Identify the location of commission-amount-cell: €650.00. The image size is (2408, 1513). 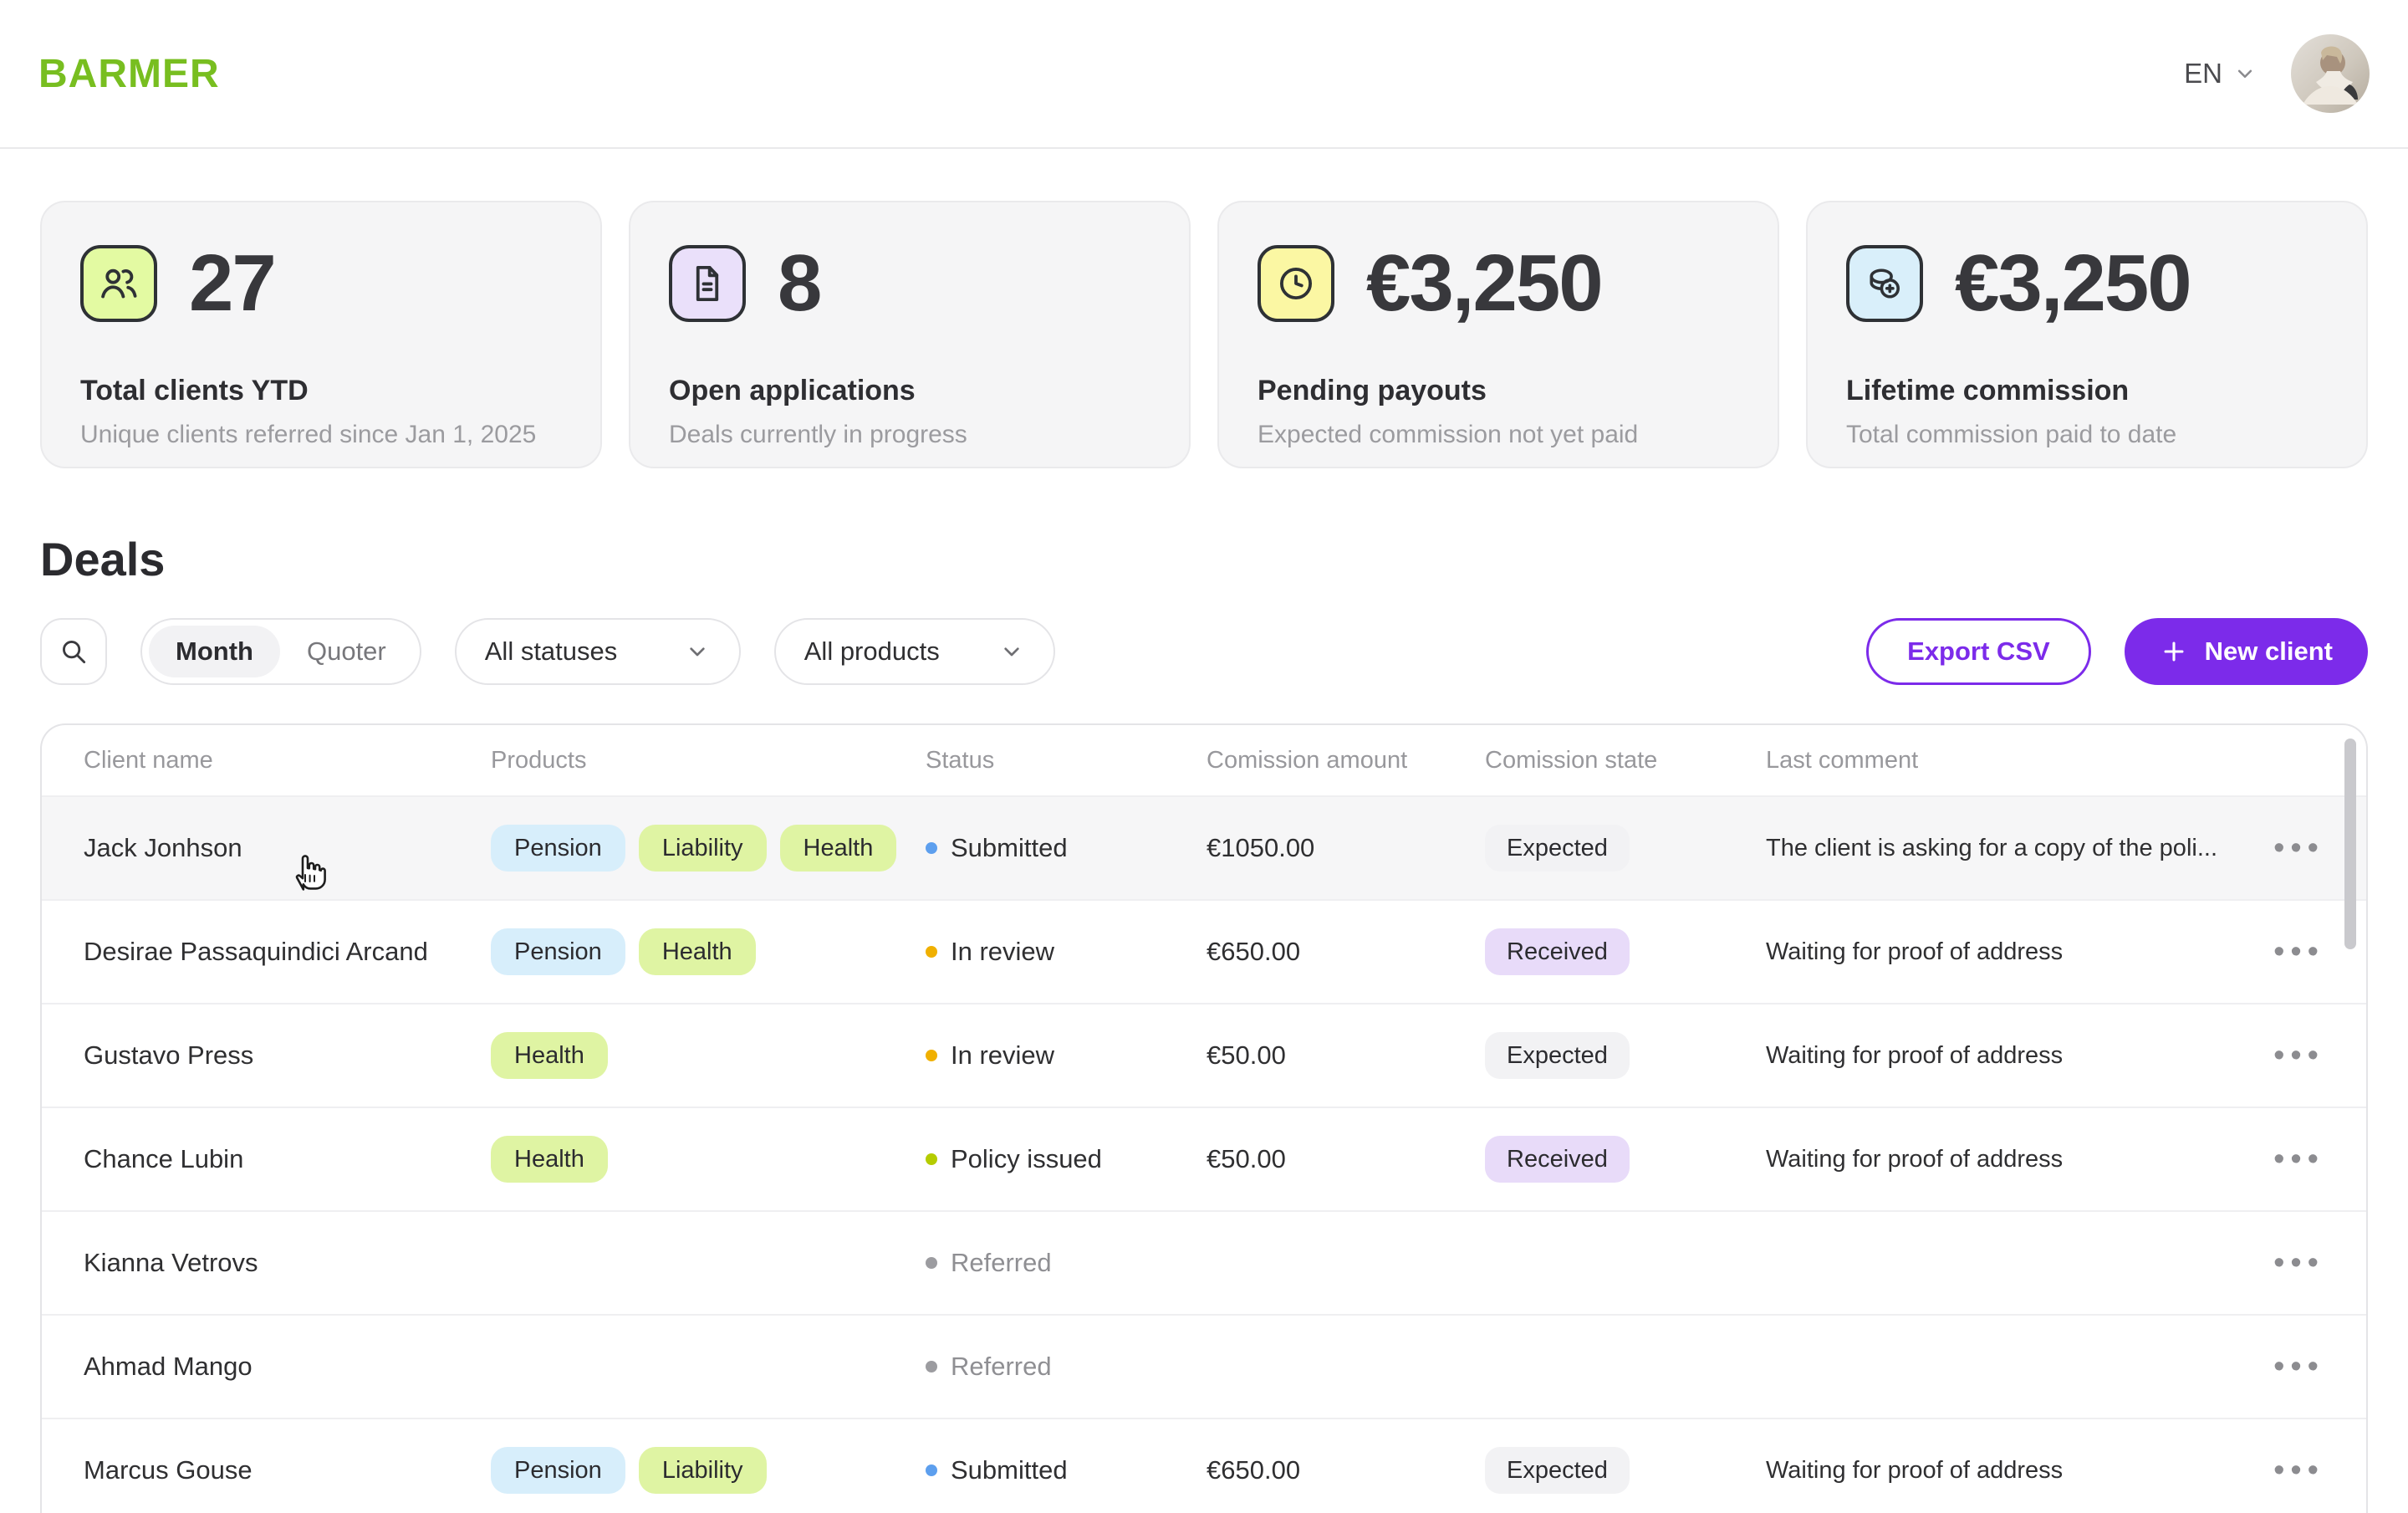
(1254, 1470).